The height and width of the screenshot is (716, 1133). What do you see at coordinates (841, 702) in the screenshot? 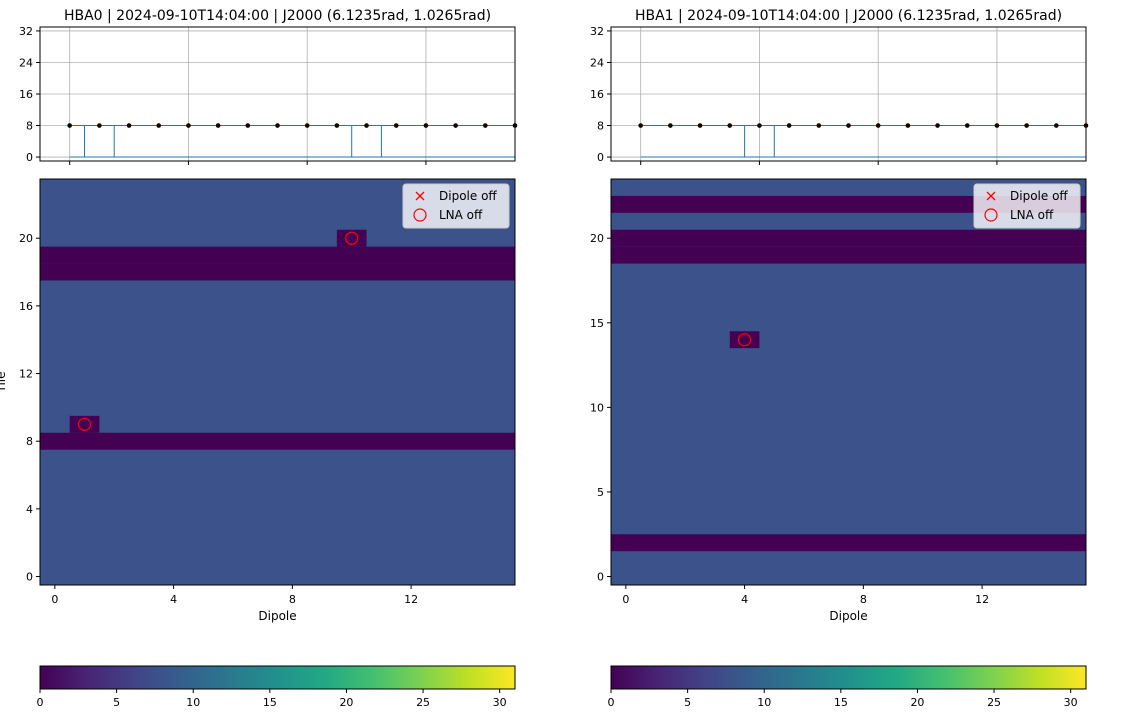
I see `colorbar-tick-label: 15` at bounding box center [841, 702].